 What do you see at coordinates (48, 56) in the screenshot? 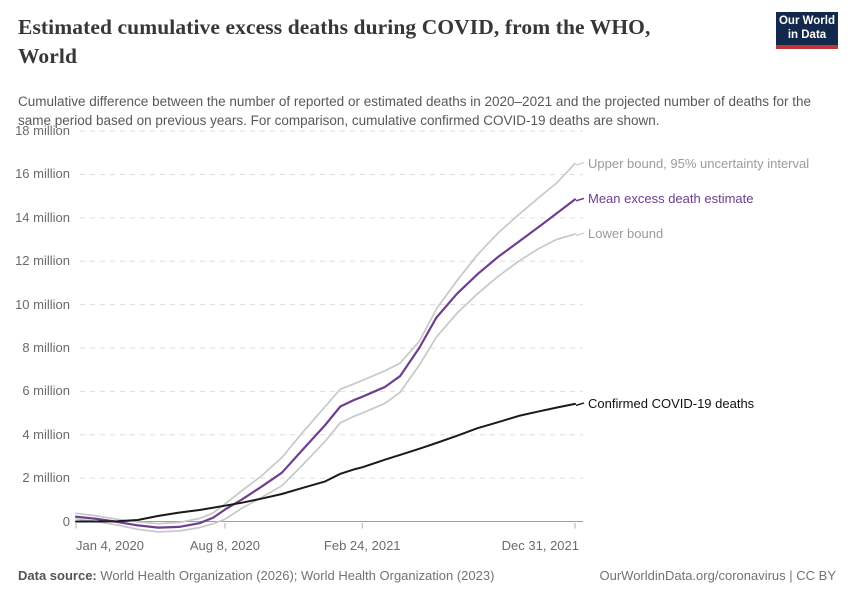
I see `chart-title-line2: World` at bounding box center [48, 56].